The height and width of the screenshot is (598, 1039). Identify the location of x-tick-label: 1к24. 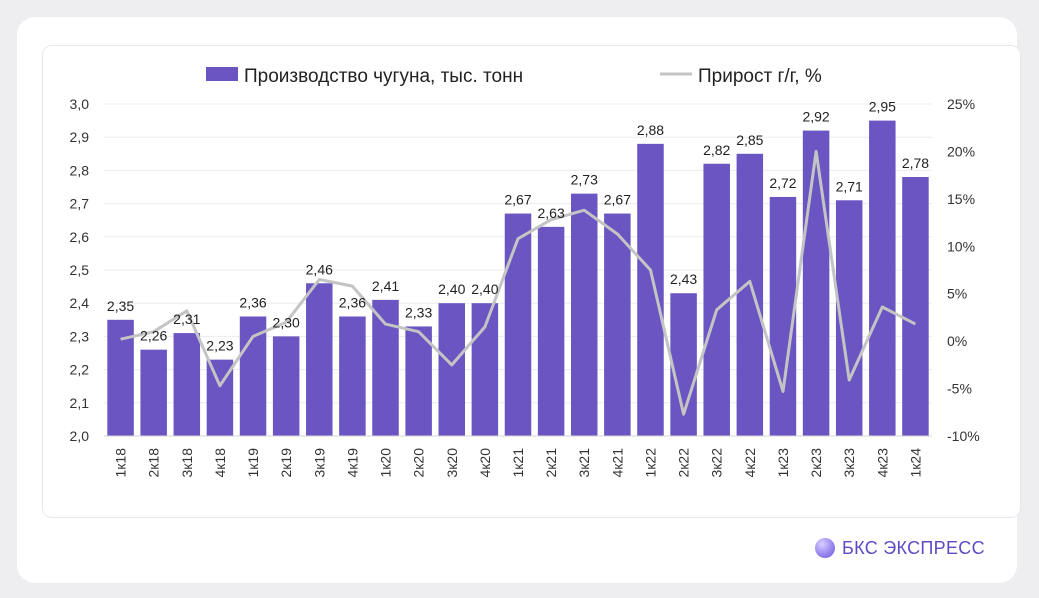
(915, 463).